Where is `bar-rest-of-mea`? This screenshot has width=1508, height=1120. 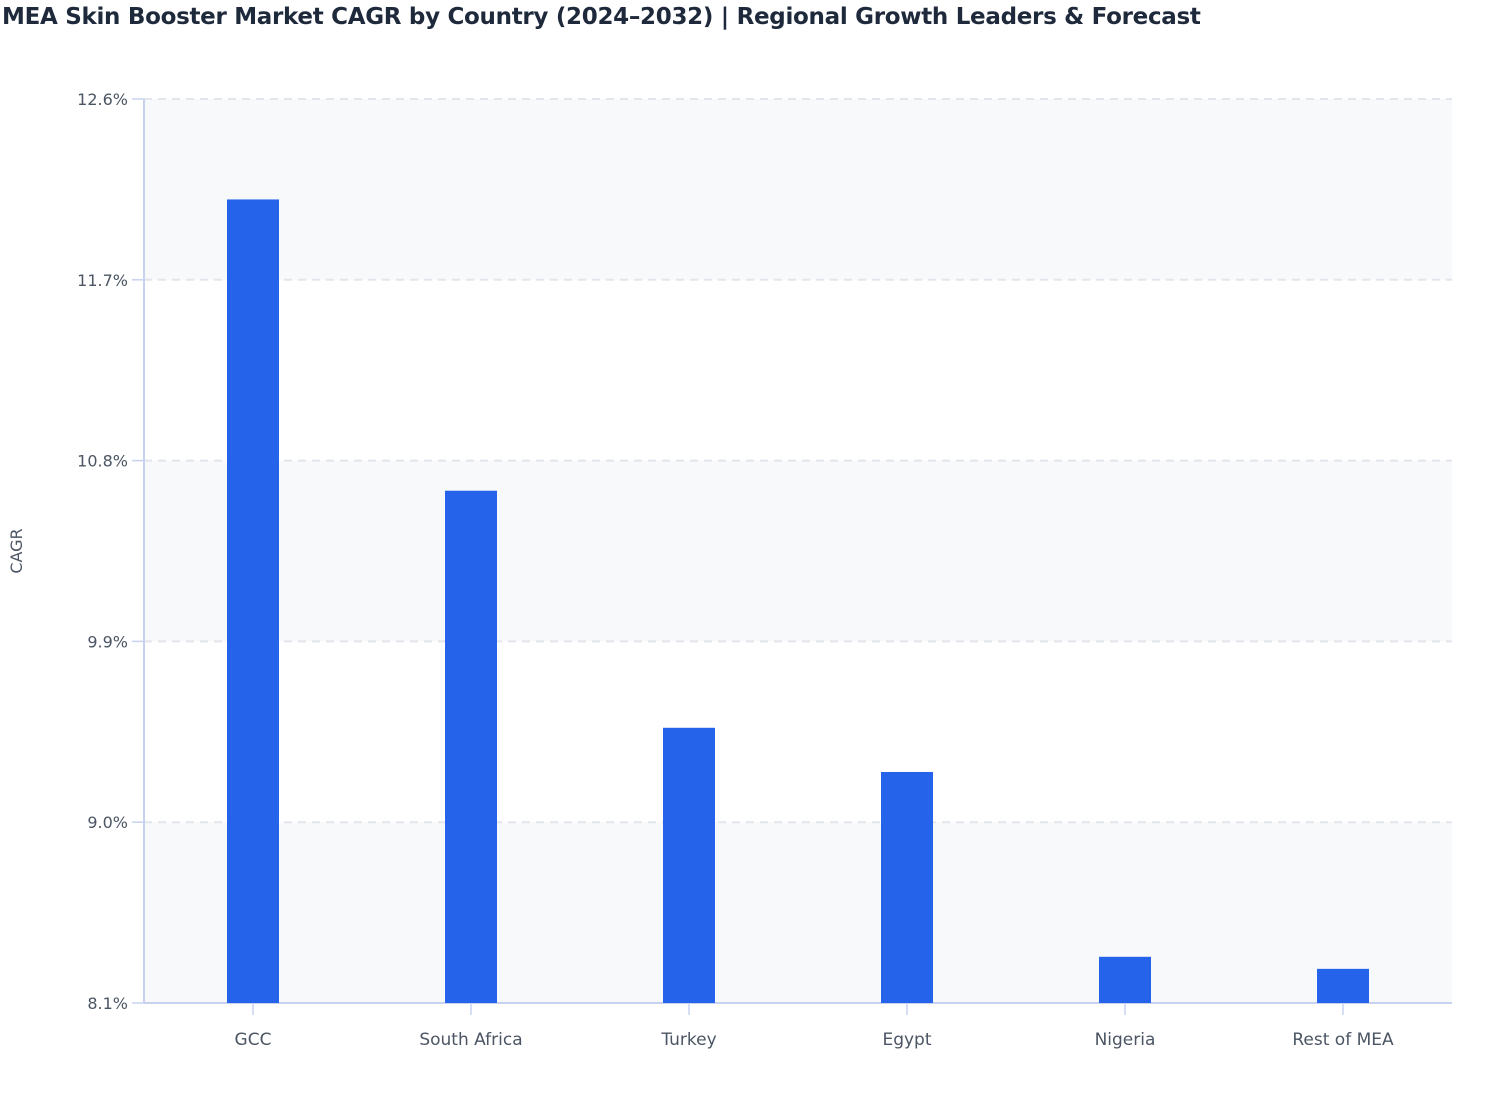 bar-rest-of-mea is located at coordinates (1343, 985).